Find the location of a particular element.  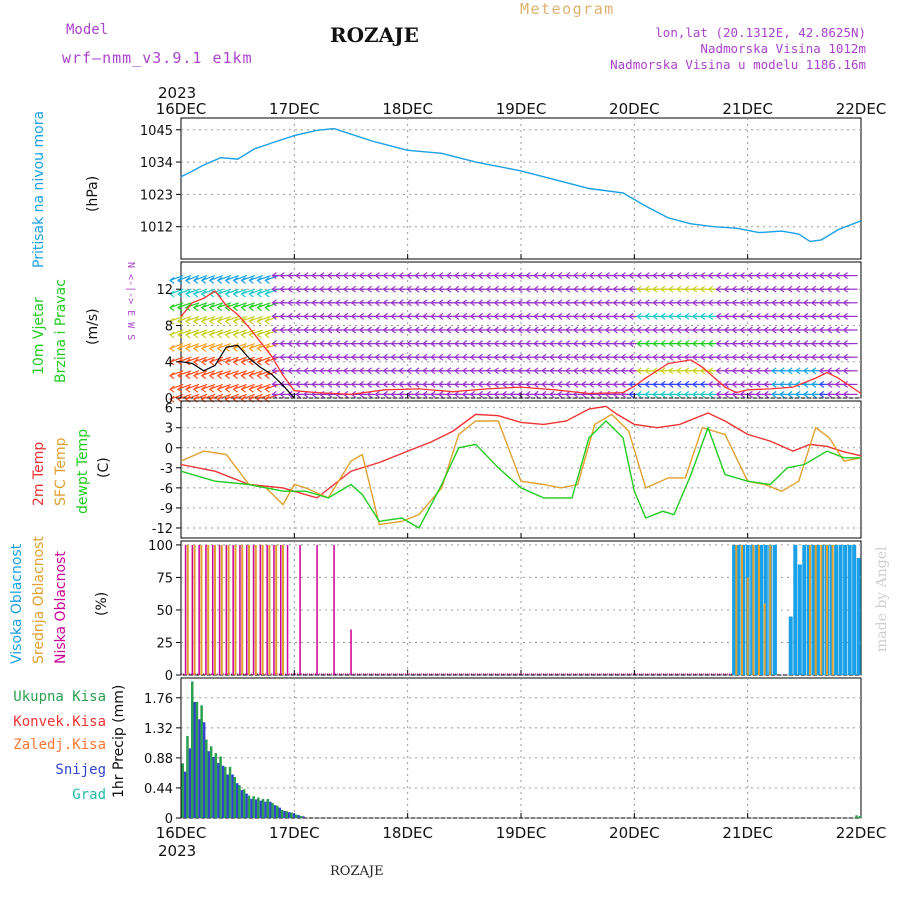

x-tick-label: 17DEC is located at coordinates (294, 833).